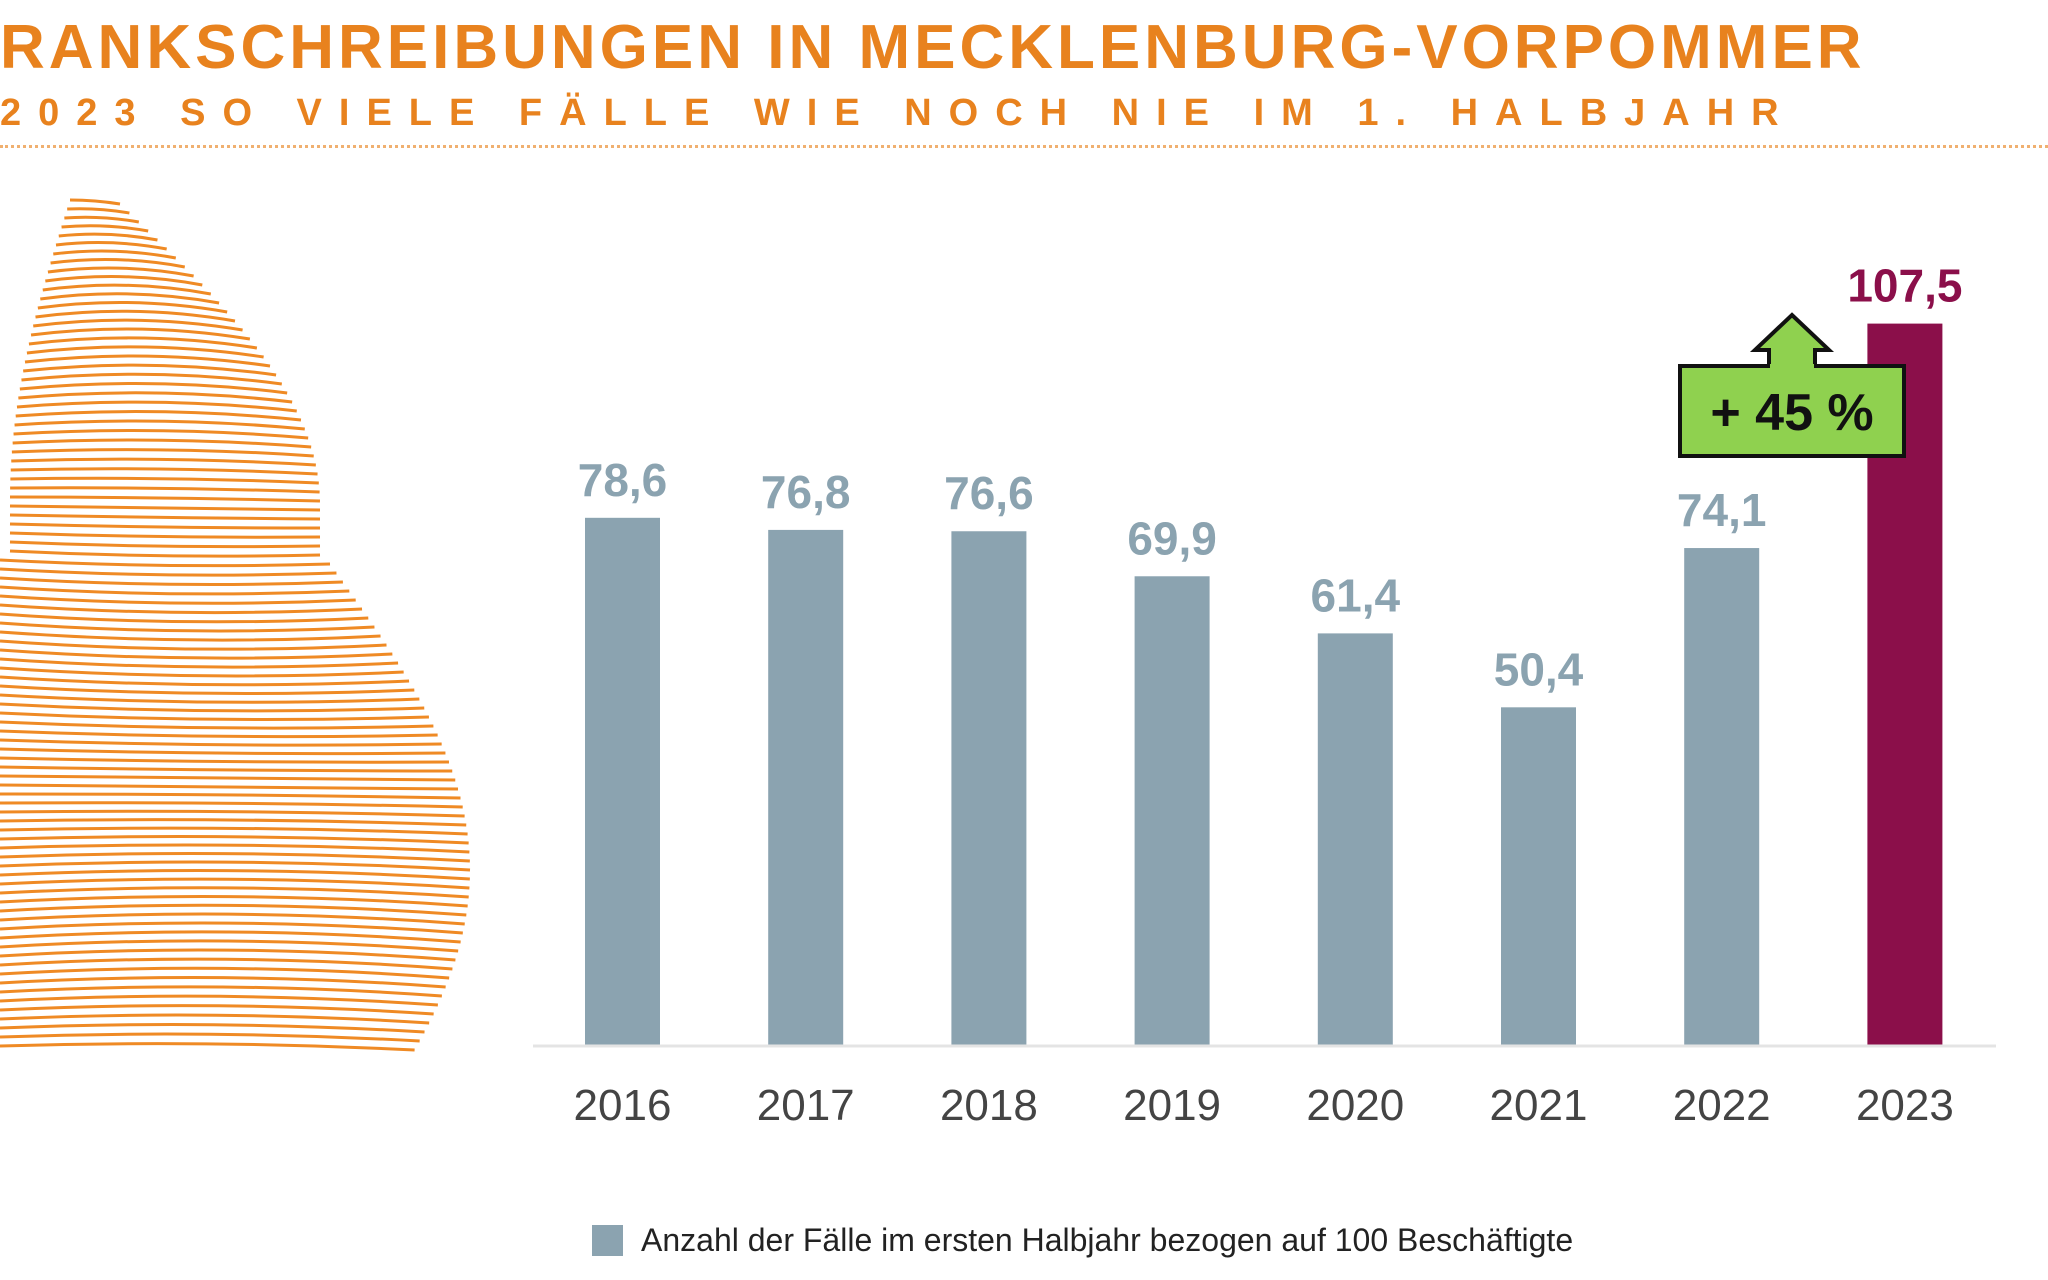 The width and height of the screenshot is (2048, 1280). Describe the element at coordinates (1722, 510) in the screenshot. I see `value-label: 74,1` at that location.